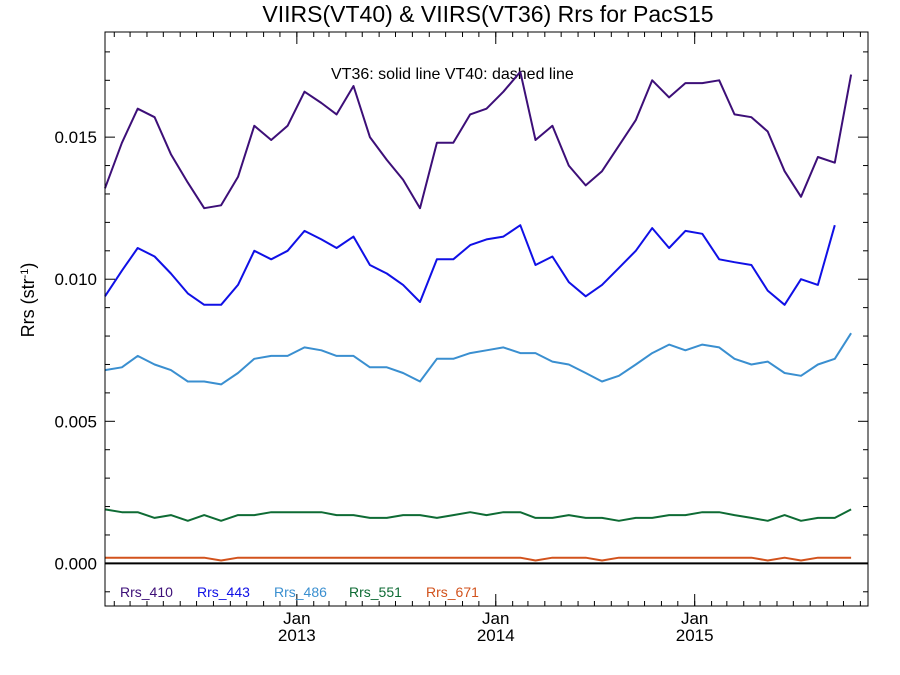 This screenshot has height=675, width=900. I want to click on y-tick-label: 0.005, so click(75, 421).